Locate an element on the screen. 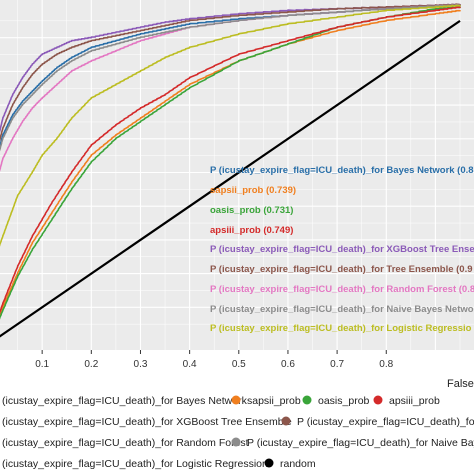  x-axis-ticks: 0.1 0.2 0.3 0.4 0.5 0.6 0.7 0.8 is located at coordinates (214, 360).